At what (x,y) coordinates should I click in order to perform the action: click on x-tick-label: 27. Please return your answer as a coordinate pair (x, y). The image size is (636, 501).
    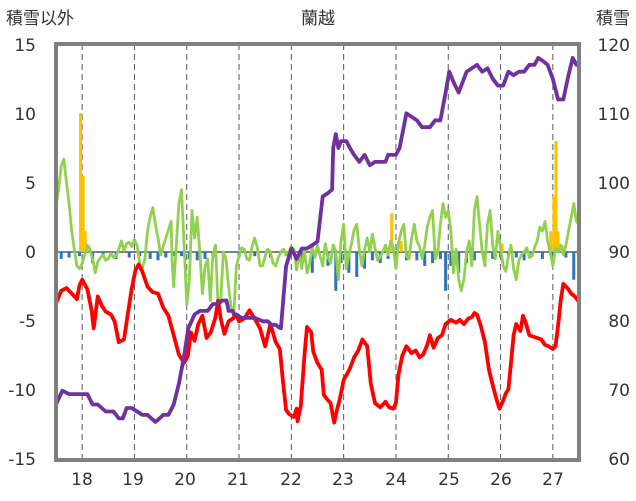
    Looking at the image, I should click on (553, 480).